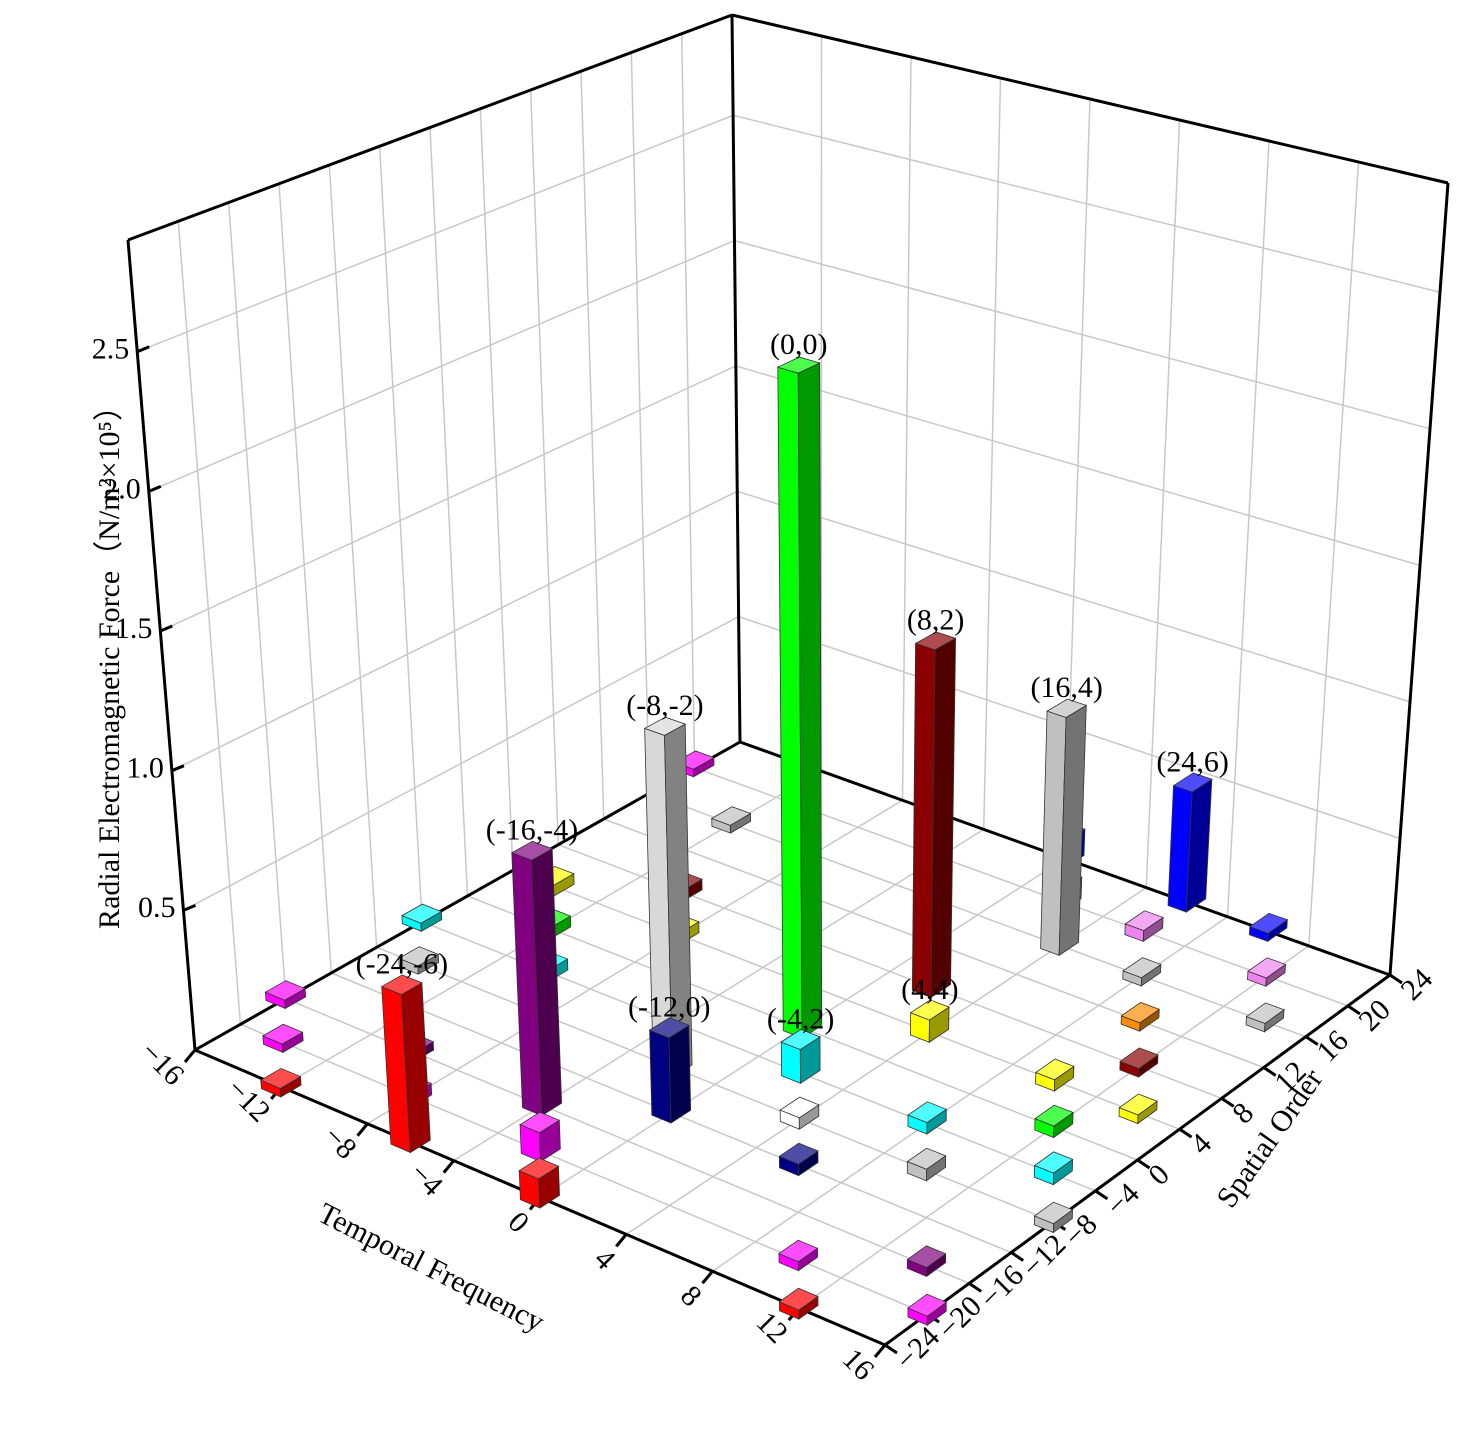  Describe the element at coordinates (798, 344) in the screenshot. I see `bar-label: (0,0)` at that location.